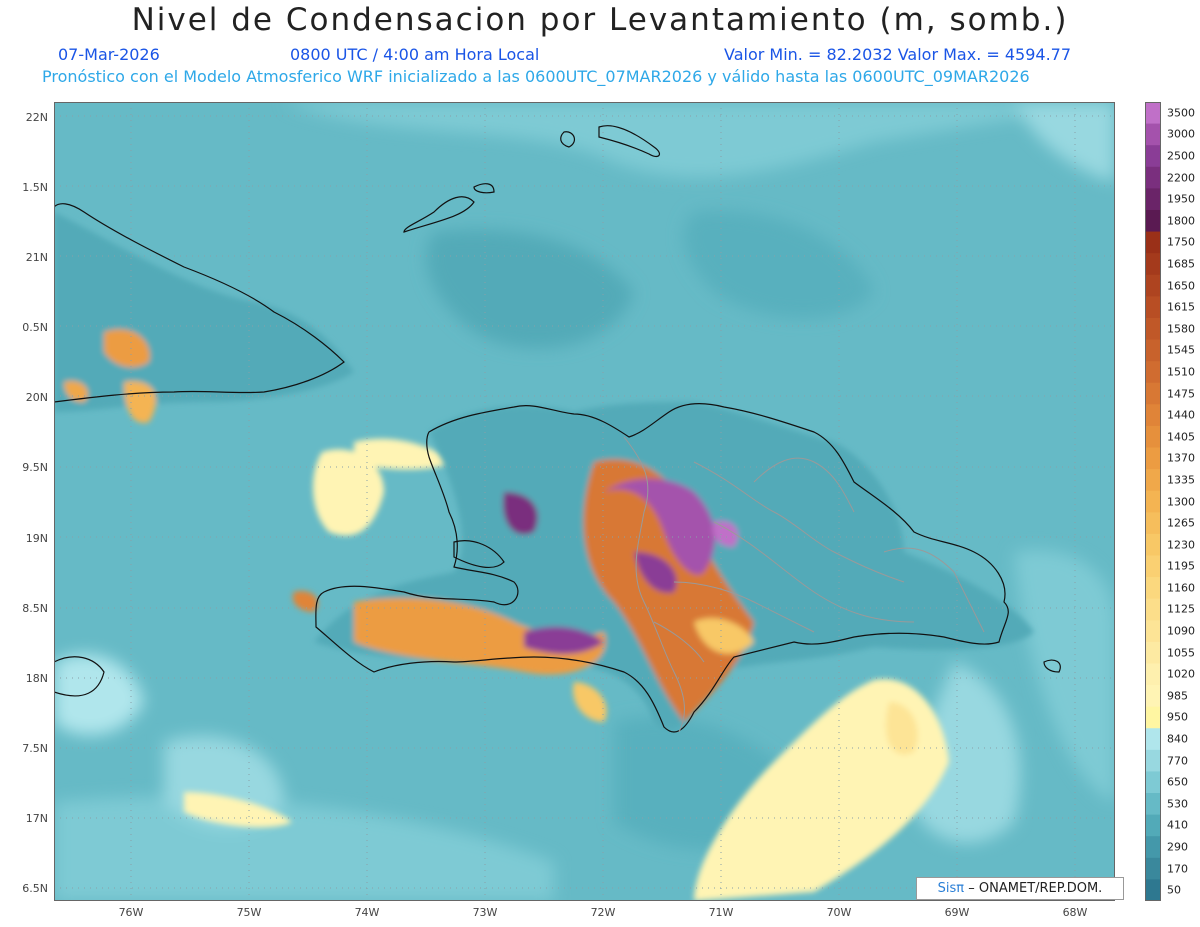  I want to click on color-scale-label: 1160, so click(1181, 588).